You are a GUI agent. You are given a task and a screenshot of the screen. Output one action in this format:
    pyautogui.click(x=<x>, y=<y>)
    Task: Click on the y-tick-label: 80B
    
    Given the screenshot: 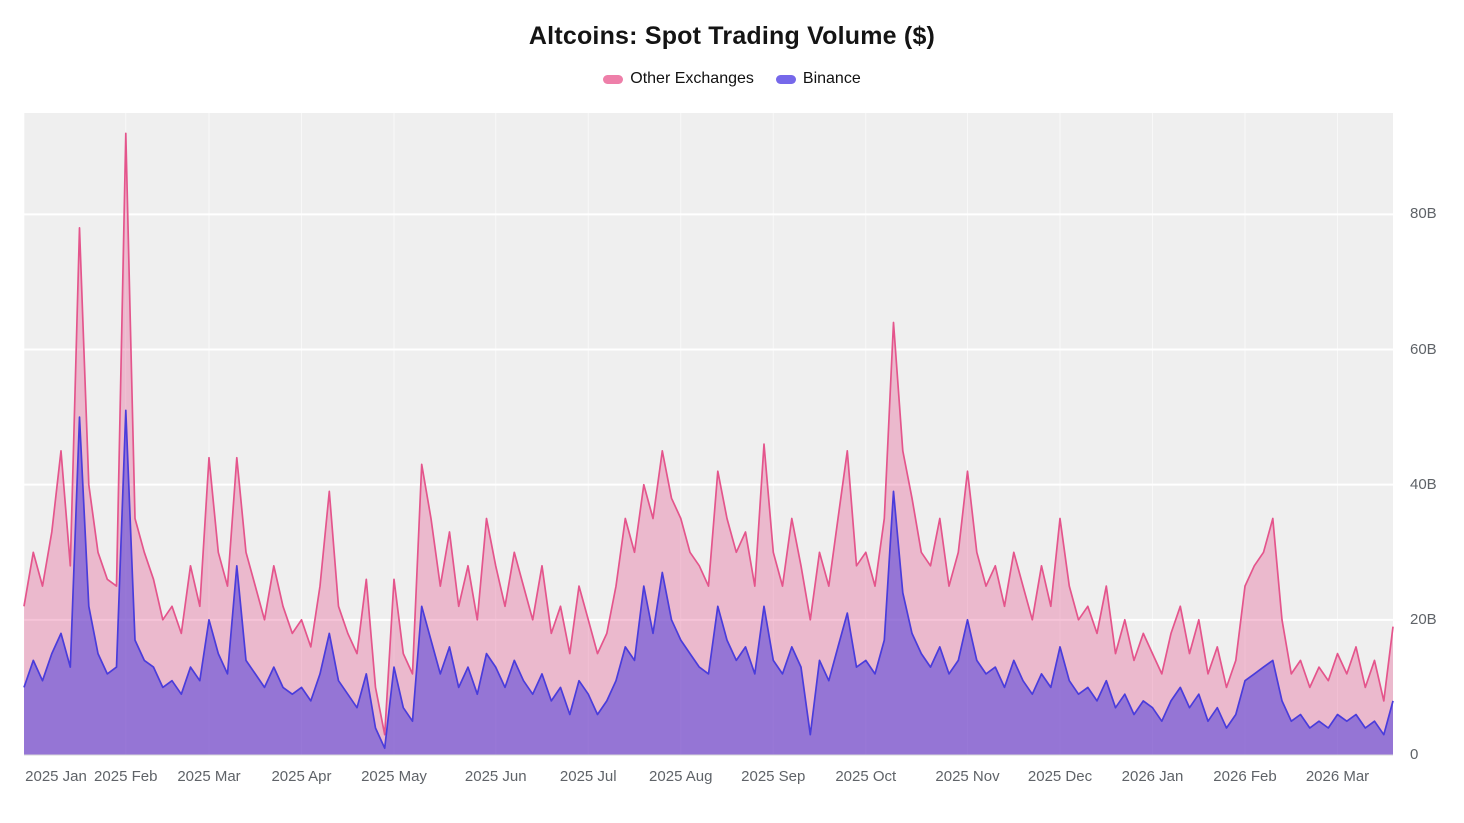 What is the action you would take?
    pyautogui.click(x=1423, y=214)
    